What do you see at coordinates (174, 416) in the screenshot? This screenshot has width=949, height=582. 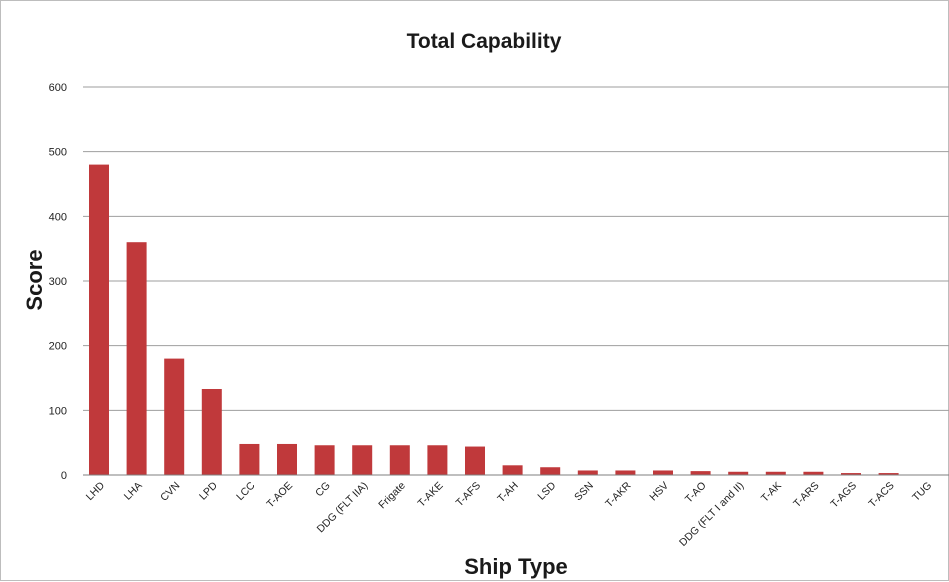 I see `bar-cvn` at bounding box center [174, 416].